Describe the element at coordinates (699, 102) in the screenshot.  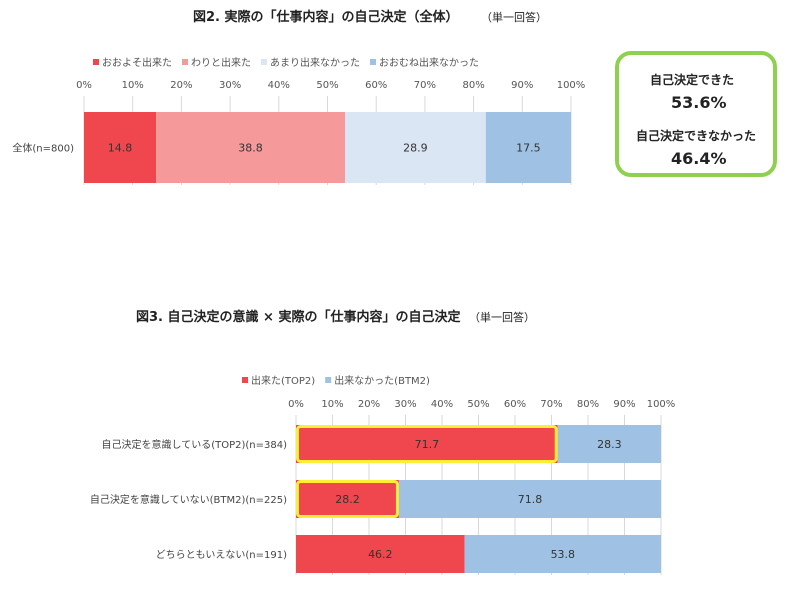
I see `summary-can-value: 53.6%` at that location.